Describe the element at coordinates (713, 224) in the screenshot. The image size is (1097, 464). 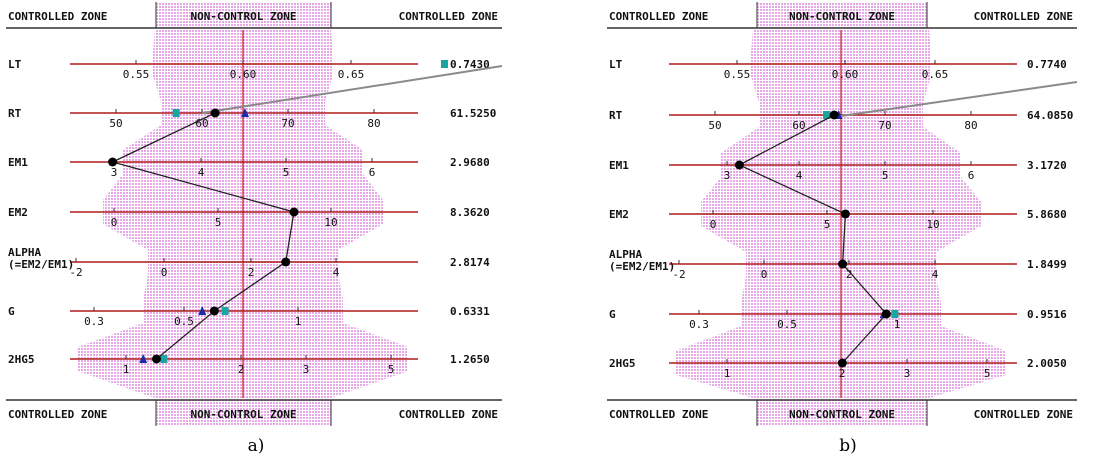
I see `tick-label-em2: 0` at that location.